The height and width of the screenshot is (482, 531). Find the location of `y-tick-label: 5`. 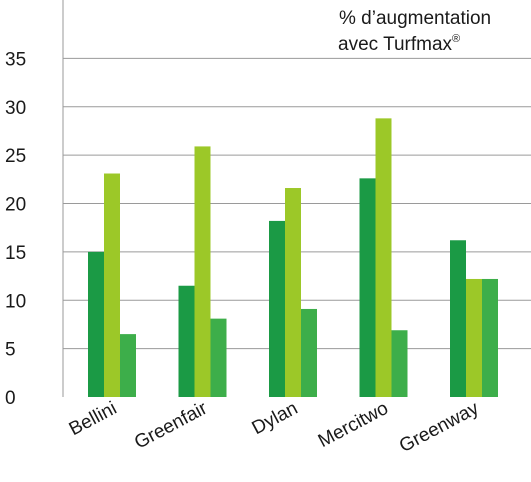

y-tick-label: 5 is located at coordinates (10, 350).